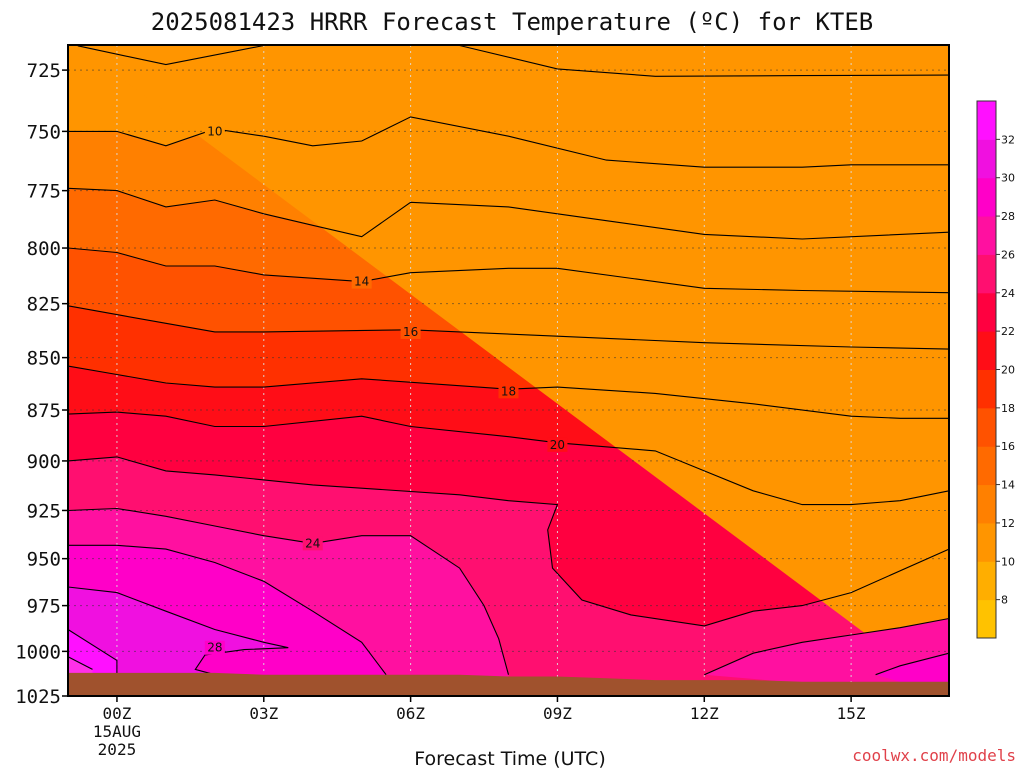  Describe the element at coordinates (410, 713) in the screenshot. I see `x-tick-label-6-0: 06Z` at that location.